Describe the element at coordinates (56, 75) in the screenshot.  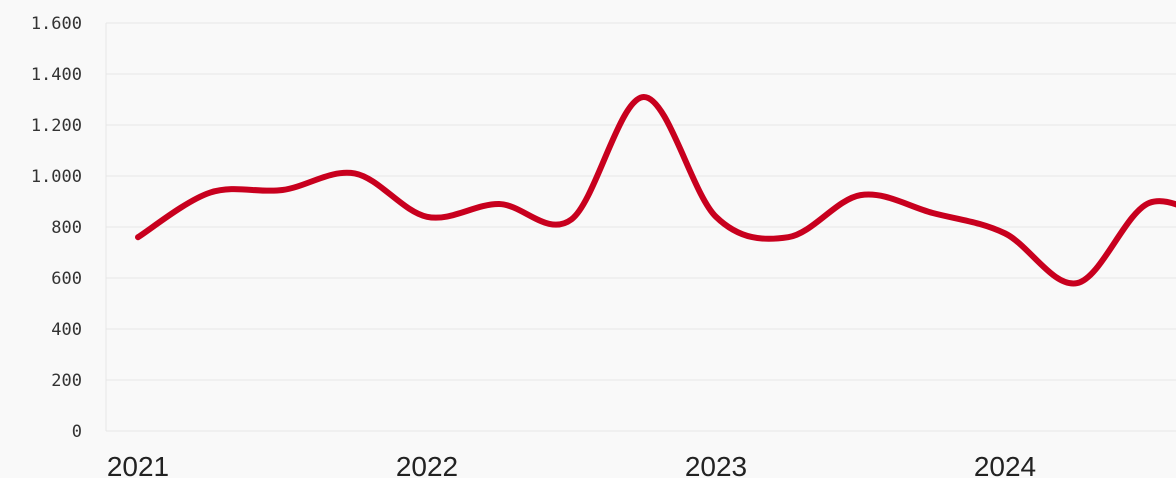
I see `y-tick-label: 1.400` at that location.